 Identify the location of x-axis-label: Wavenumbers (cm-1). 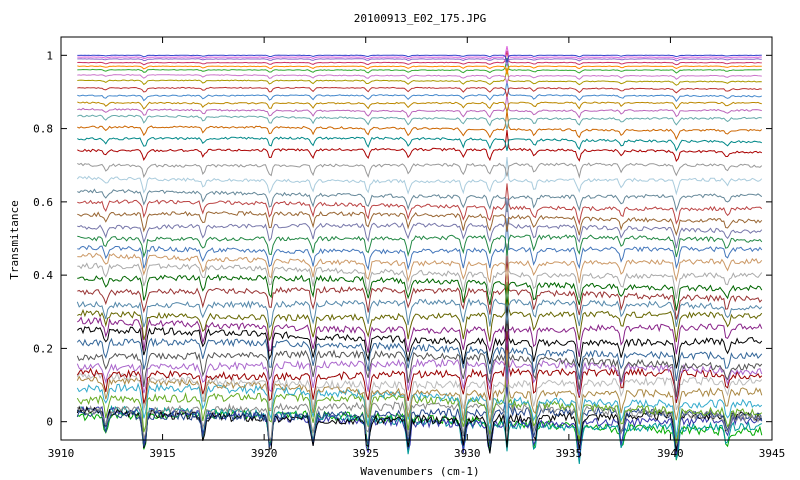
(419, 471).